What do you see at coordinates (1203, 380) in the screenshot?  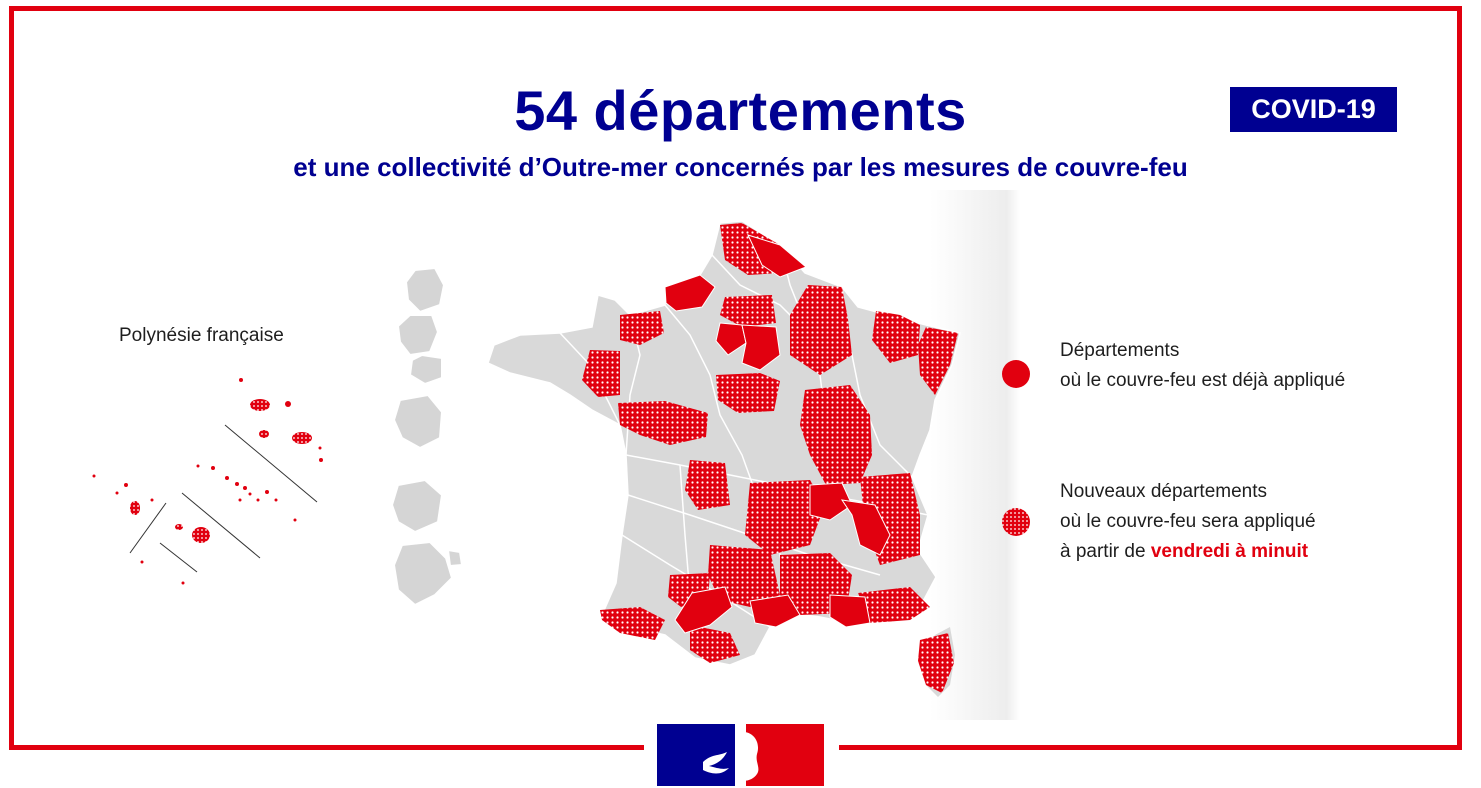 I see `legend-existing-line2: où le couvre-feu est déjà appliqué` at bounding box center [1203, 380].